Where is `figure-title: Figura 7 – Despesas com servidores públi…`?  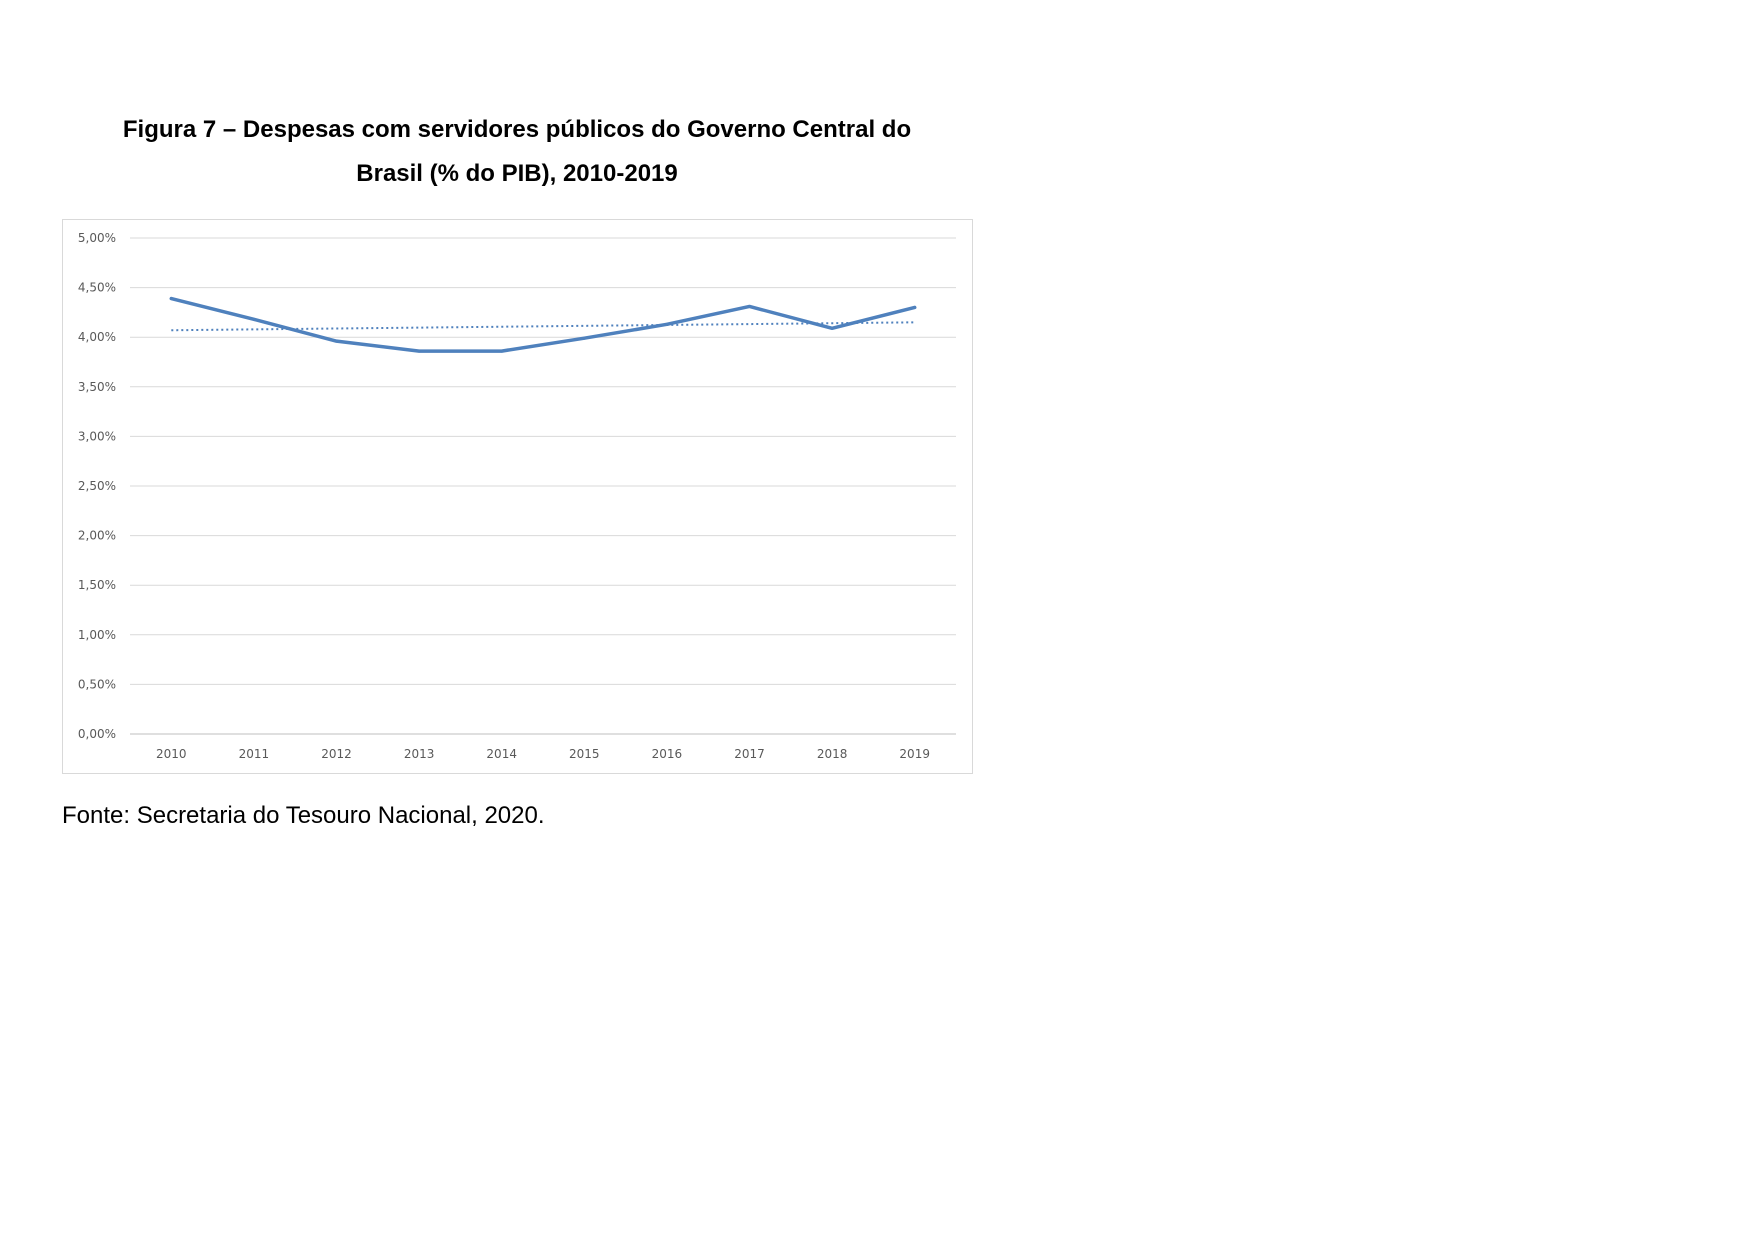 figure-title: Figura 7 – Despesas com servidores públi… is located at coordinates (517, 152).